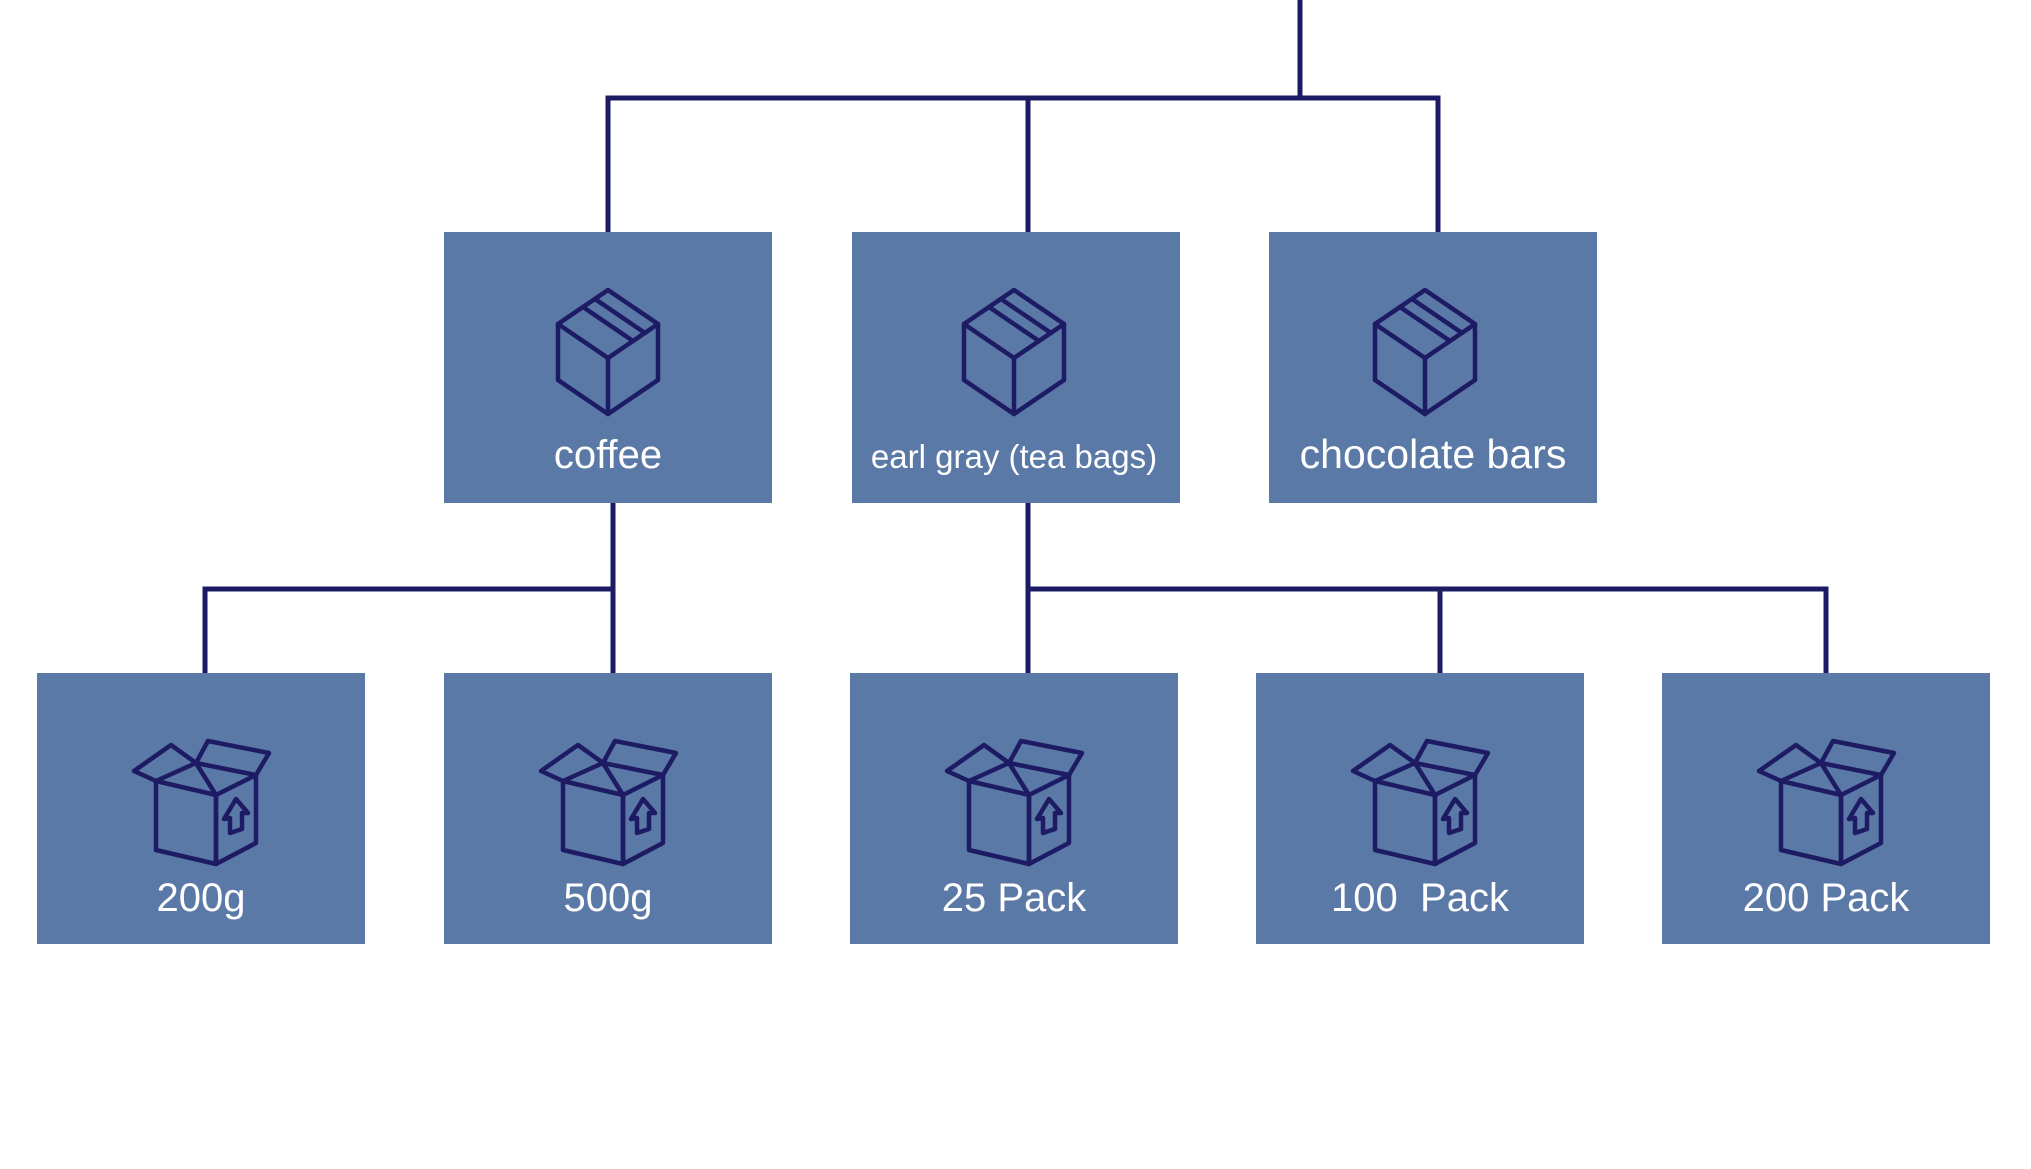 The width and height of the screenshot is (2031, 1169). I want to click on variant-label: 100 Pack, so click(1420, 898).